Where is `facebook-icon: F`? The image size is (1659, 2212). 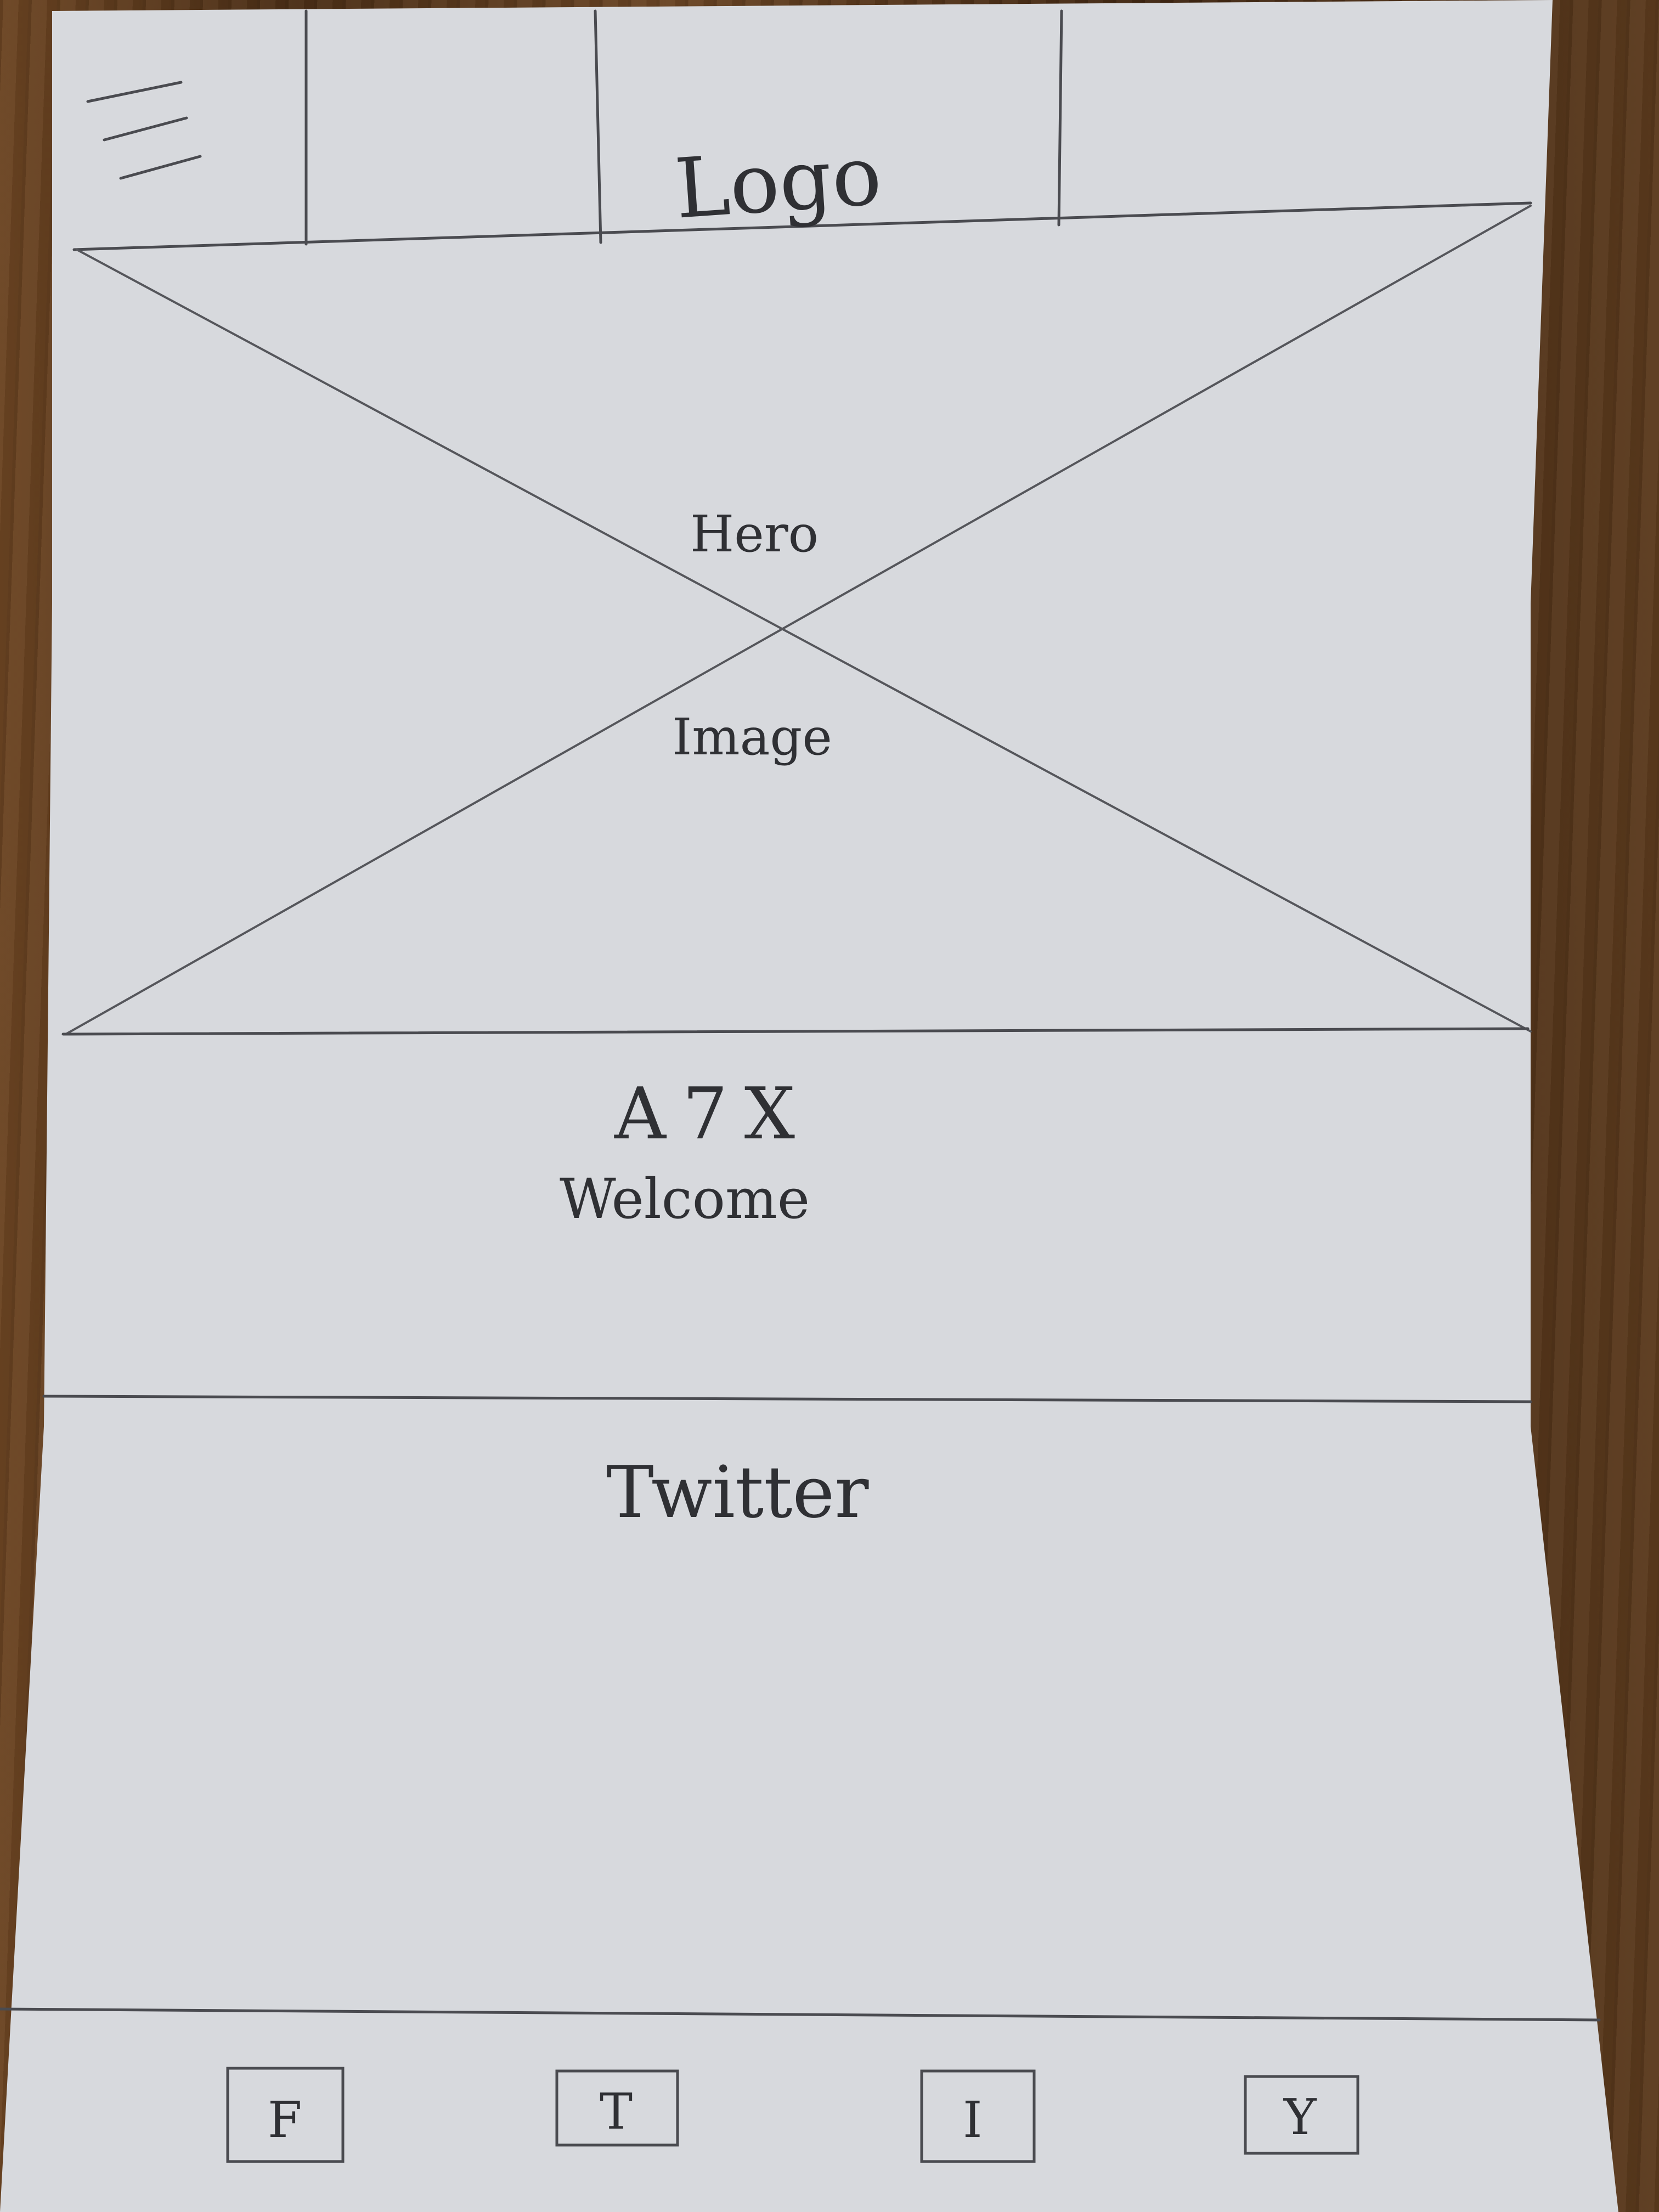 facebook-icon: F is located at coordinates (285, 2115).